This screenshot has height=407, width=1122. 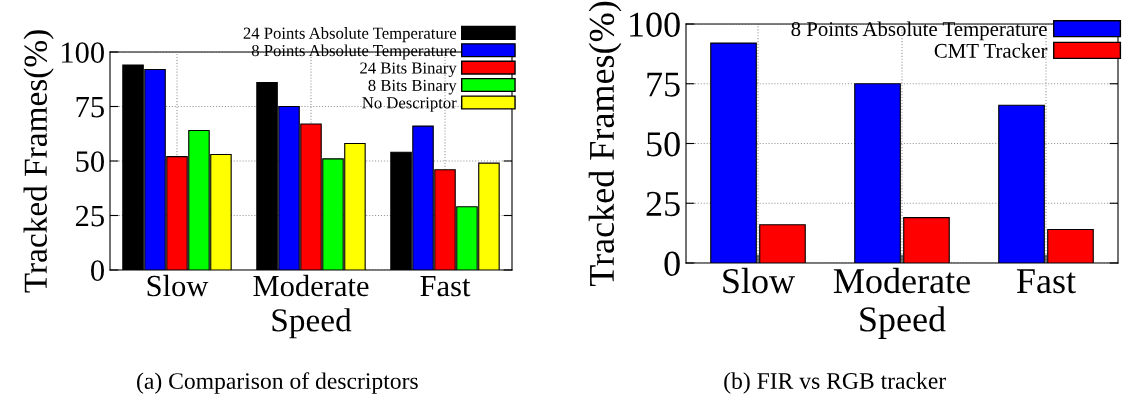 What do you see at coordinates (408, 70) in the screenshot?
I see `legend-label: 24 Bits Binary` at bounding box center [408, 70].